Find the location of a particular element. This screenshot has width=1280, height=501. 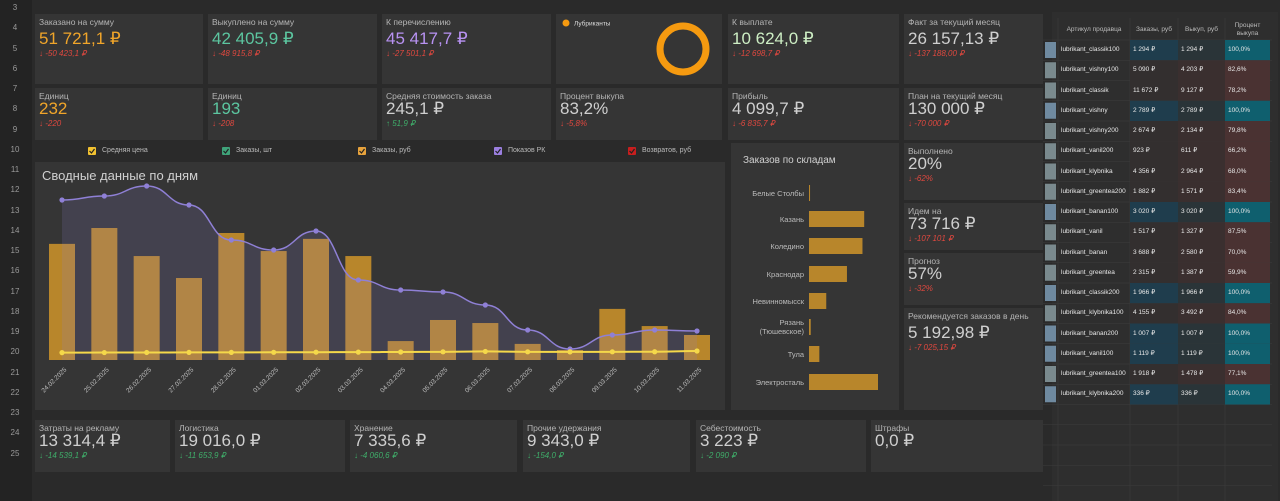

row-number: 24 is located at coordinates (15, 433).